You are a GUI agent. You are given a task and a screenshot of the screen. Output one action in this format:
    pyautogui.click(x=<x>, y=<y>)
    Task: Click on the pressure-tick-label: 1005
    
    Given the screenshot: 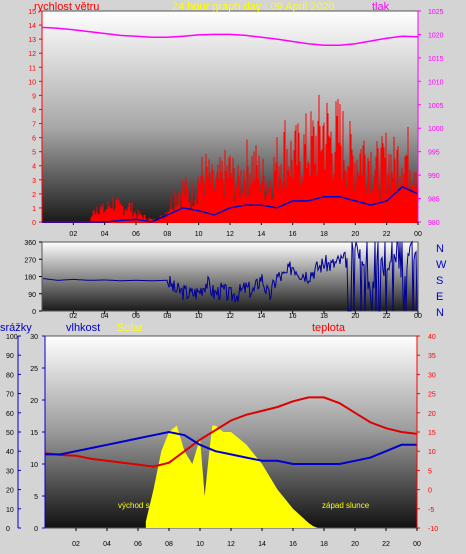 What is the action you would take?
    pyautogui.click(x=436, y=106)
    